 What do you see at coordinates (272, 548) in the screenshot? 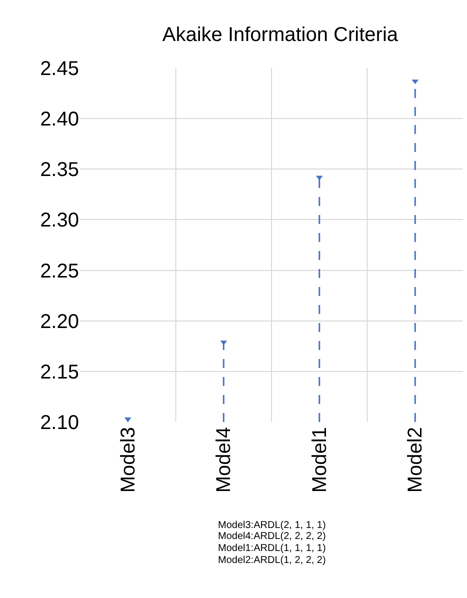
I see `text: Model1:ARDL(1, 1, 1, 1)` at bounding box center [272, 548].